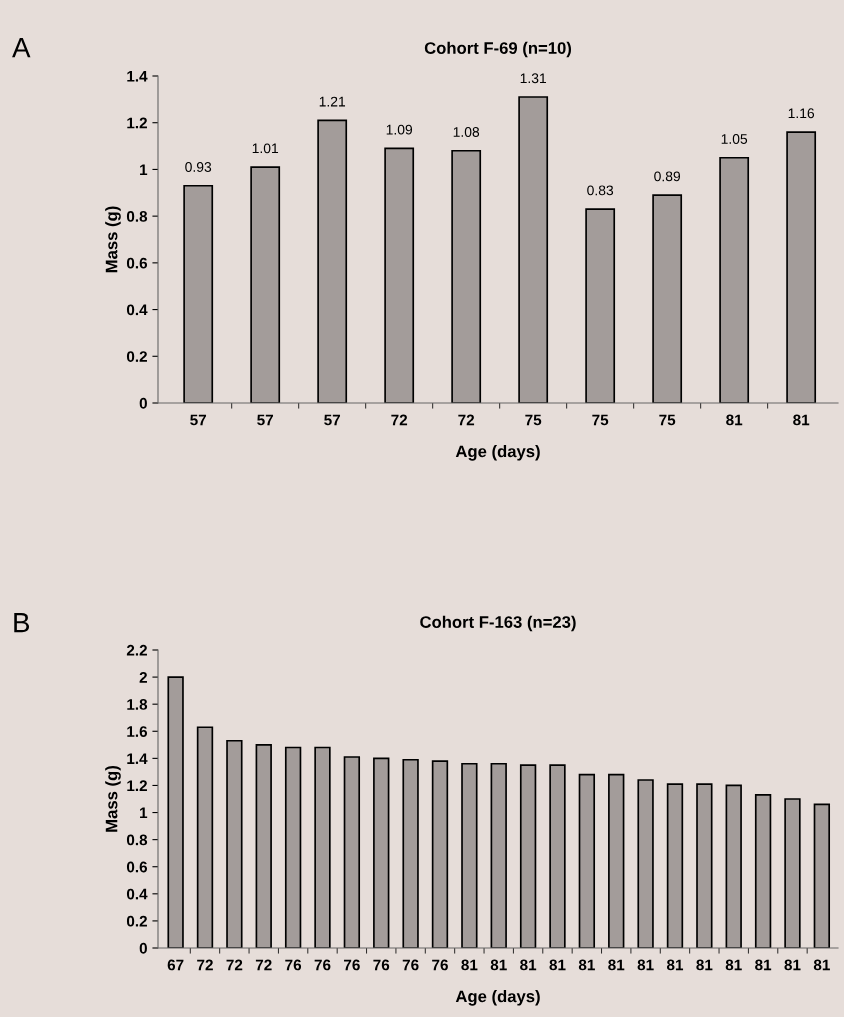  What do you see at coordinates (498, 49) in the screenshot?
I see `chart-title: Cohort F-69 (n=10)` at bounding box center [498, 49].